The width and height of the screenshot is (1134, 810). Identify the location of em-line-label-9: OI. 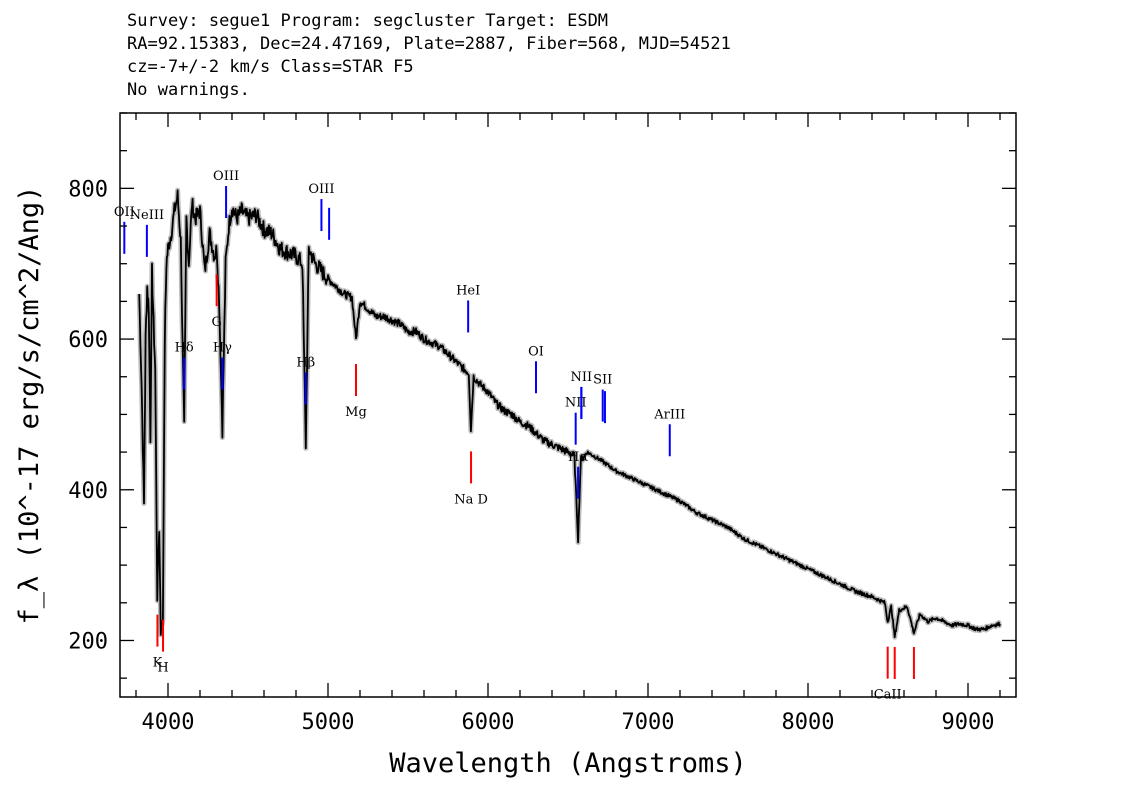
(536, 351).